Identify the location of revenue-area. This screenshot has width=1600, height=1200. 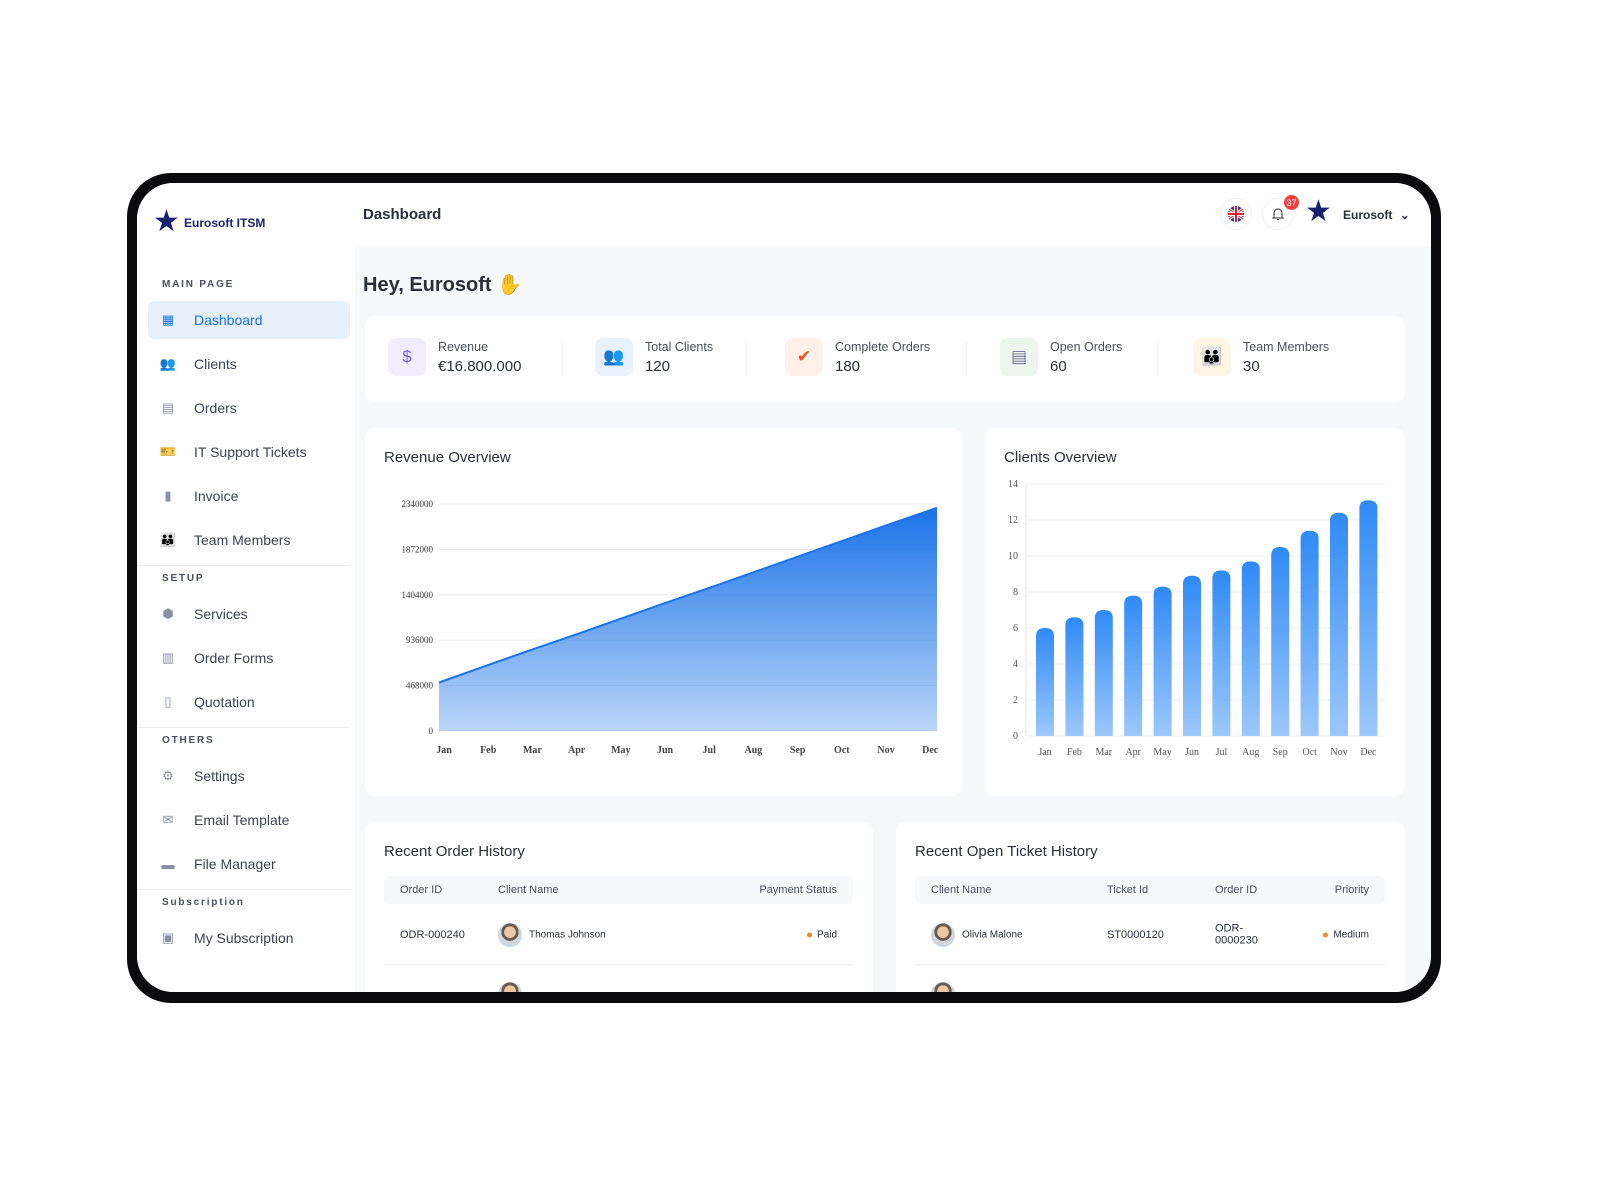
(688, 619).